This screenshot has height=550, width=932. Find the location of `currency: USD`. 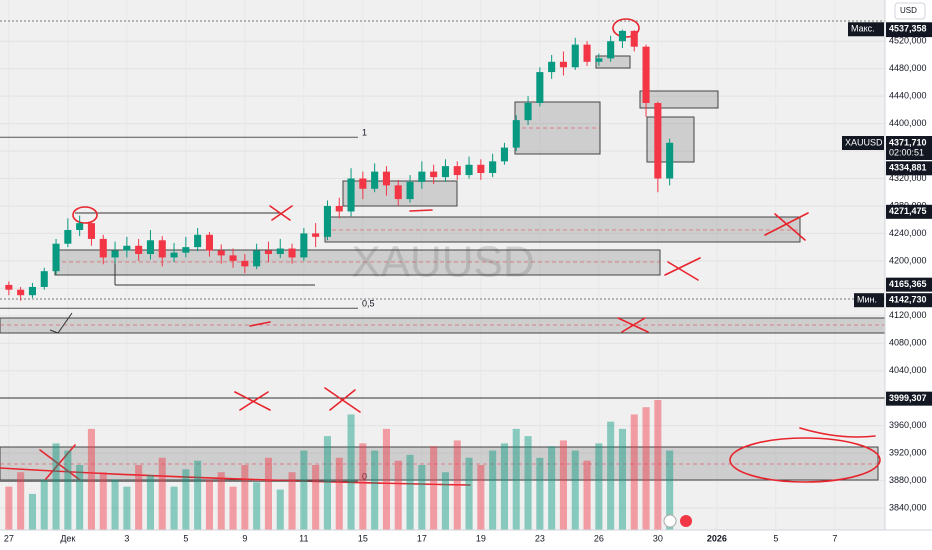

currency: USD is located at coordinates (908, 10).